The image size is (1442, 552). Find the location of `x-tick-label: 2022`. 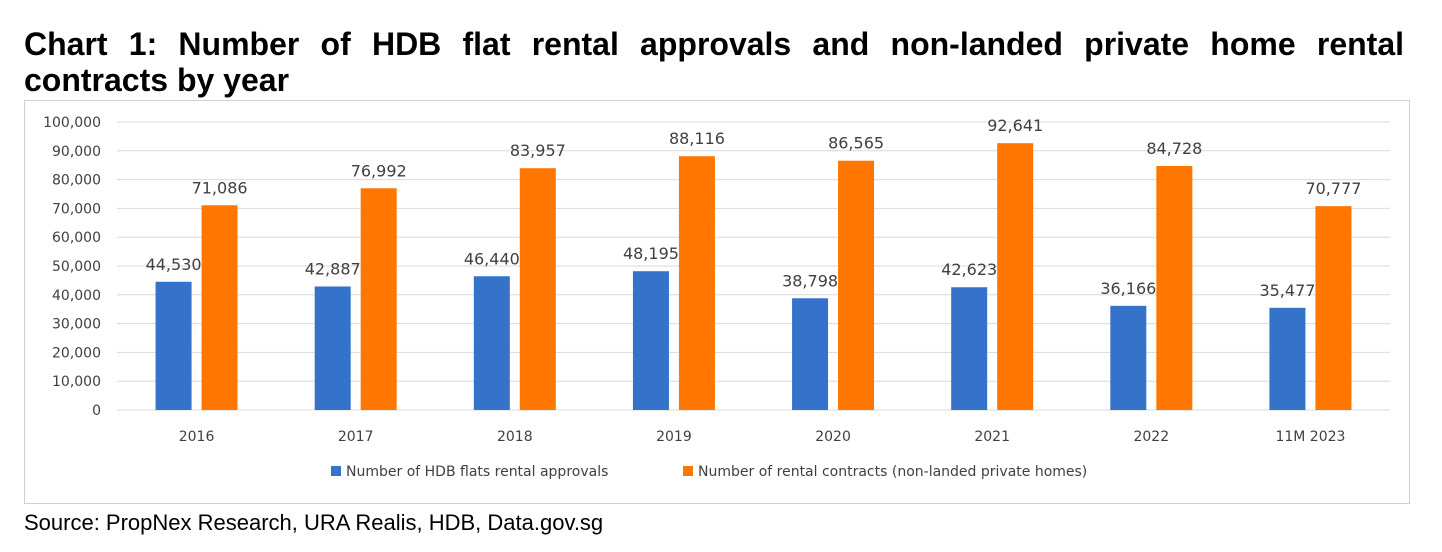

x-tick-label: 2022 is located at coordinates (1151, 437).